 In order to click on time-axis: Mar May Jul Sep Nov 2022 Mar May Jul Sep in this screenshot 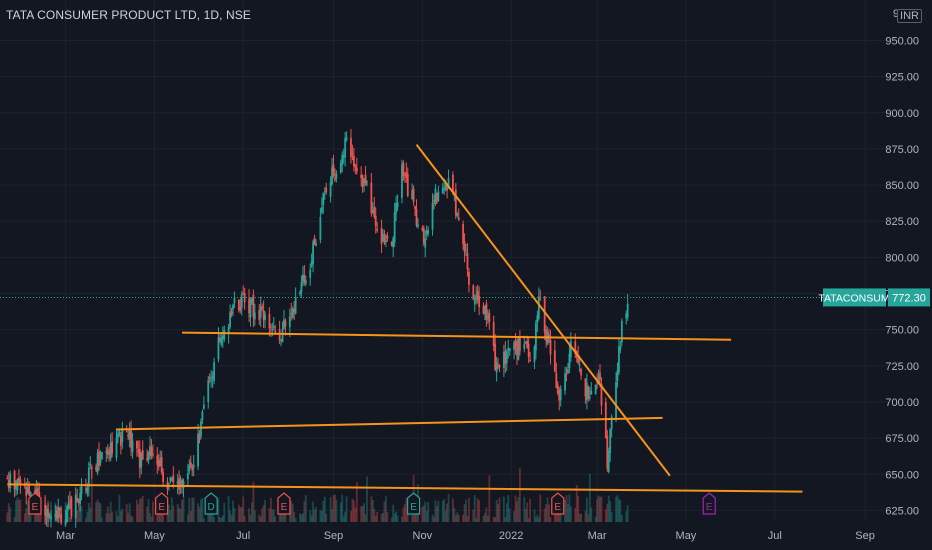, I will do `click(465, 536)`.